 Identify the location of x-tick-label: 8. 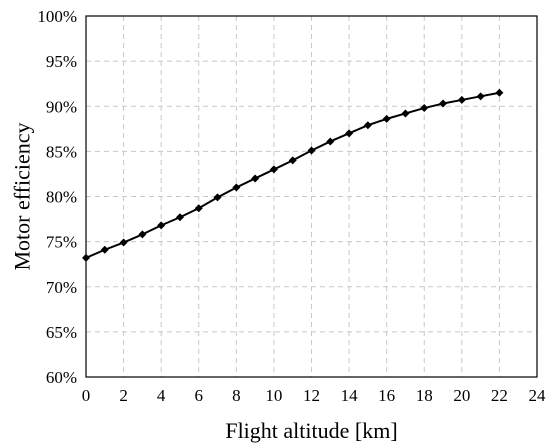
(236, 395).